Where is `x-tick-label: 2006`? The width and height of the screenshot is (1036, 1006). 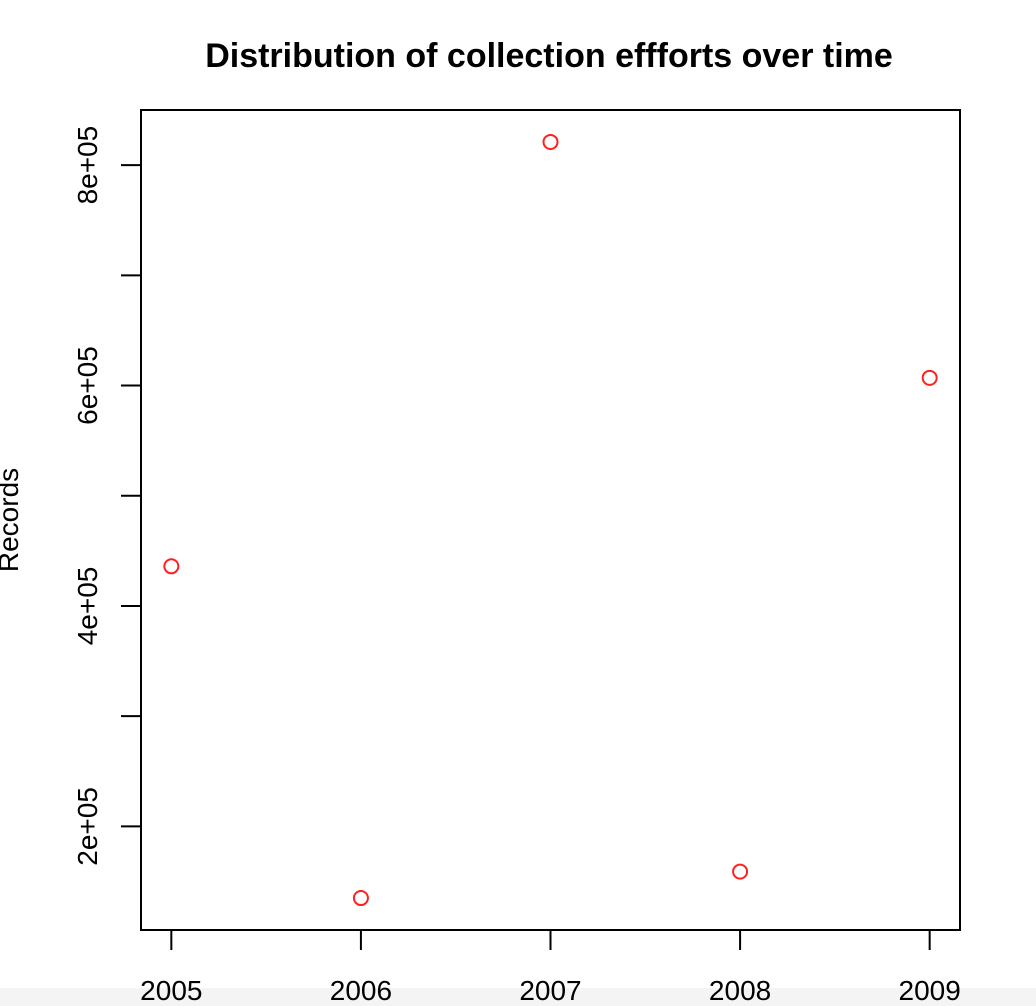 x-tick-label: 2006 is located at coordinates (361, 990).